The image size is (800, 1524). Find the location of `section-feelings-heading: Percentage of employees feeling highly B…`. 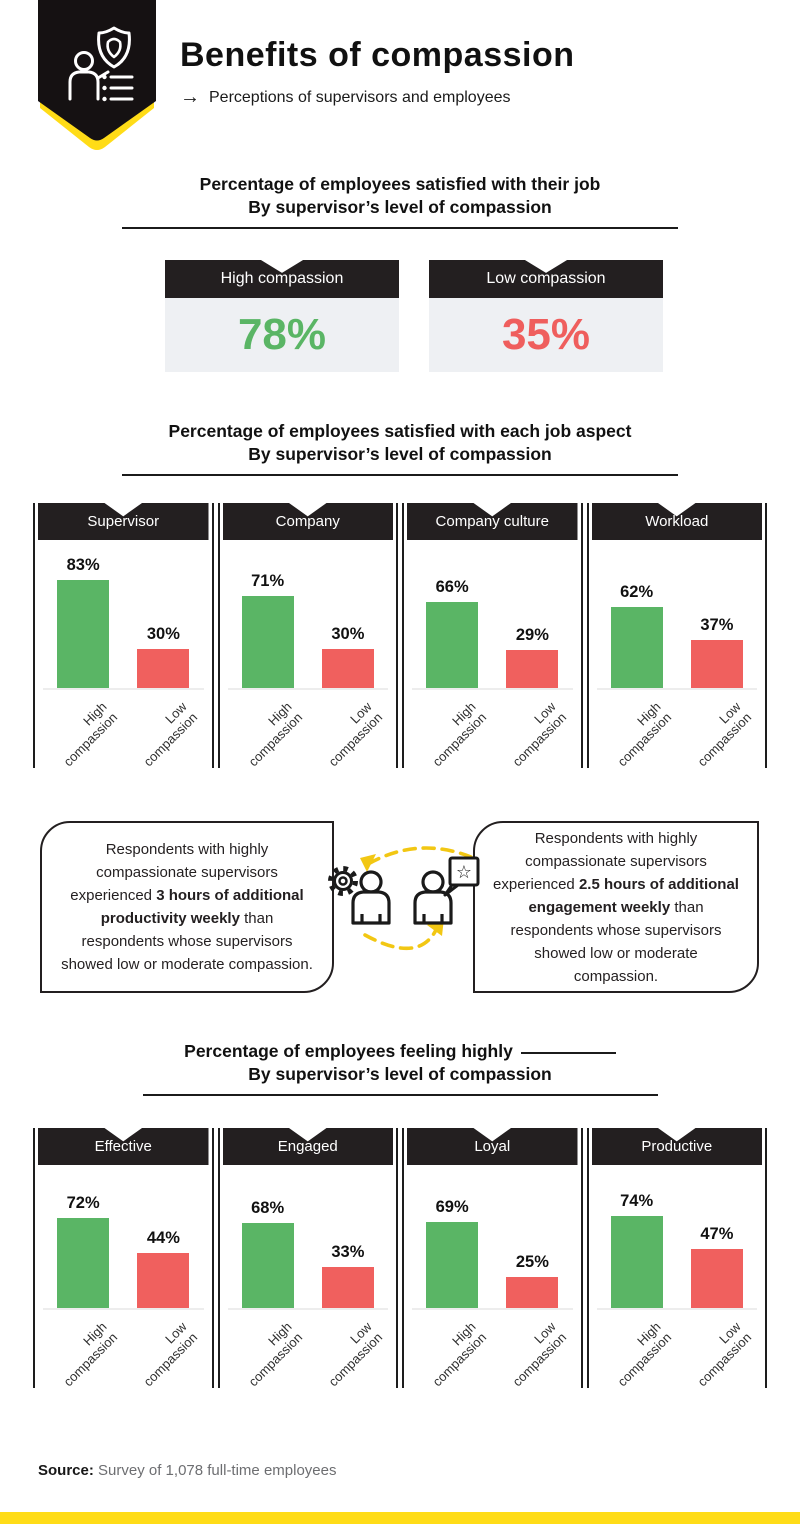

section-feelings-heading: Percentage of employees feeling highly B… is located at coordinates (400, 1068).